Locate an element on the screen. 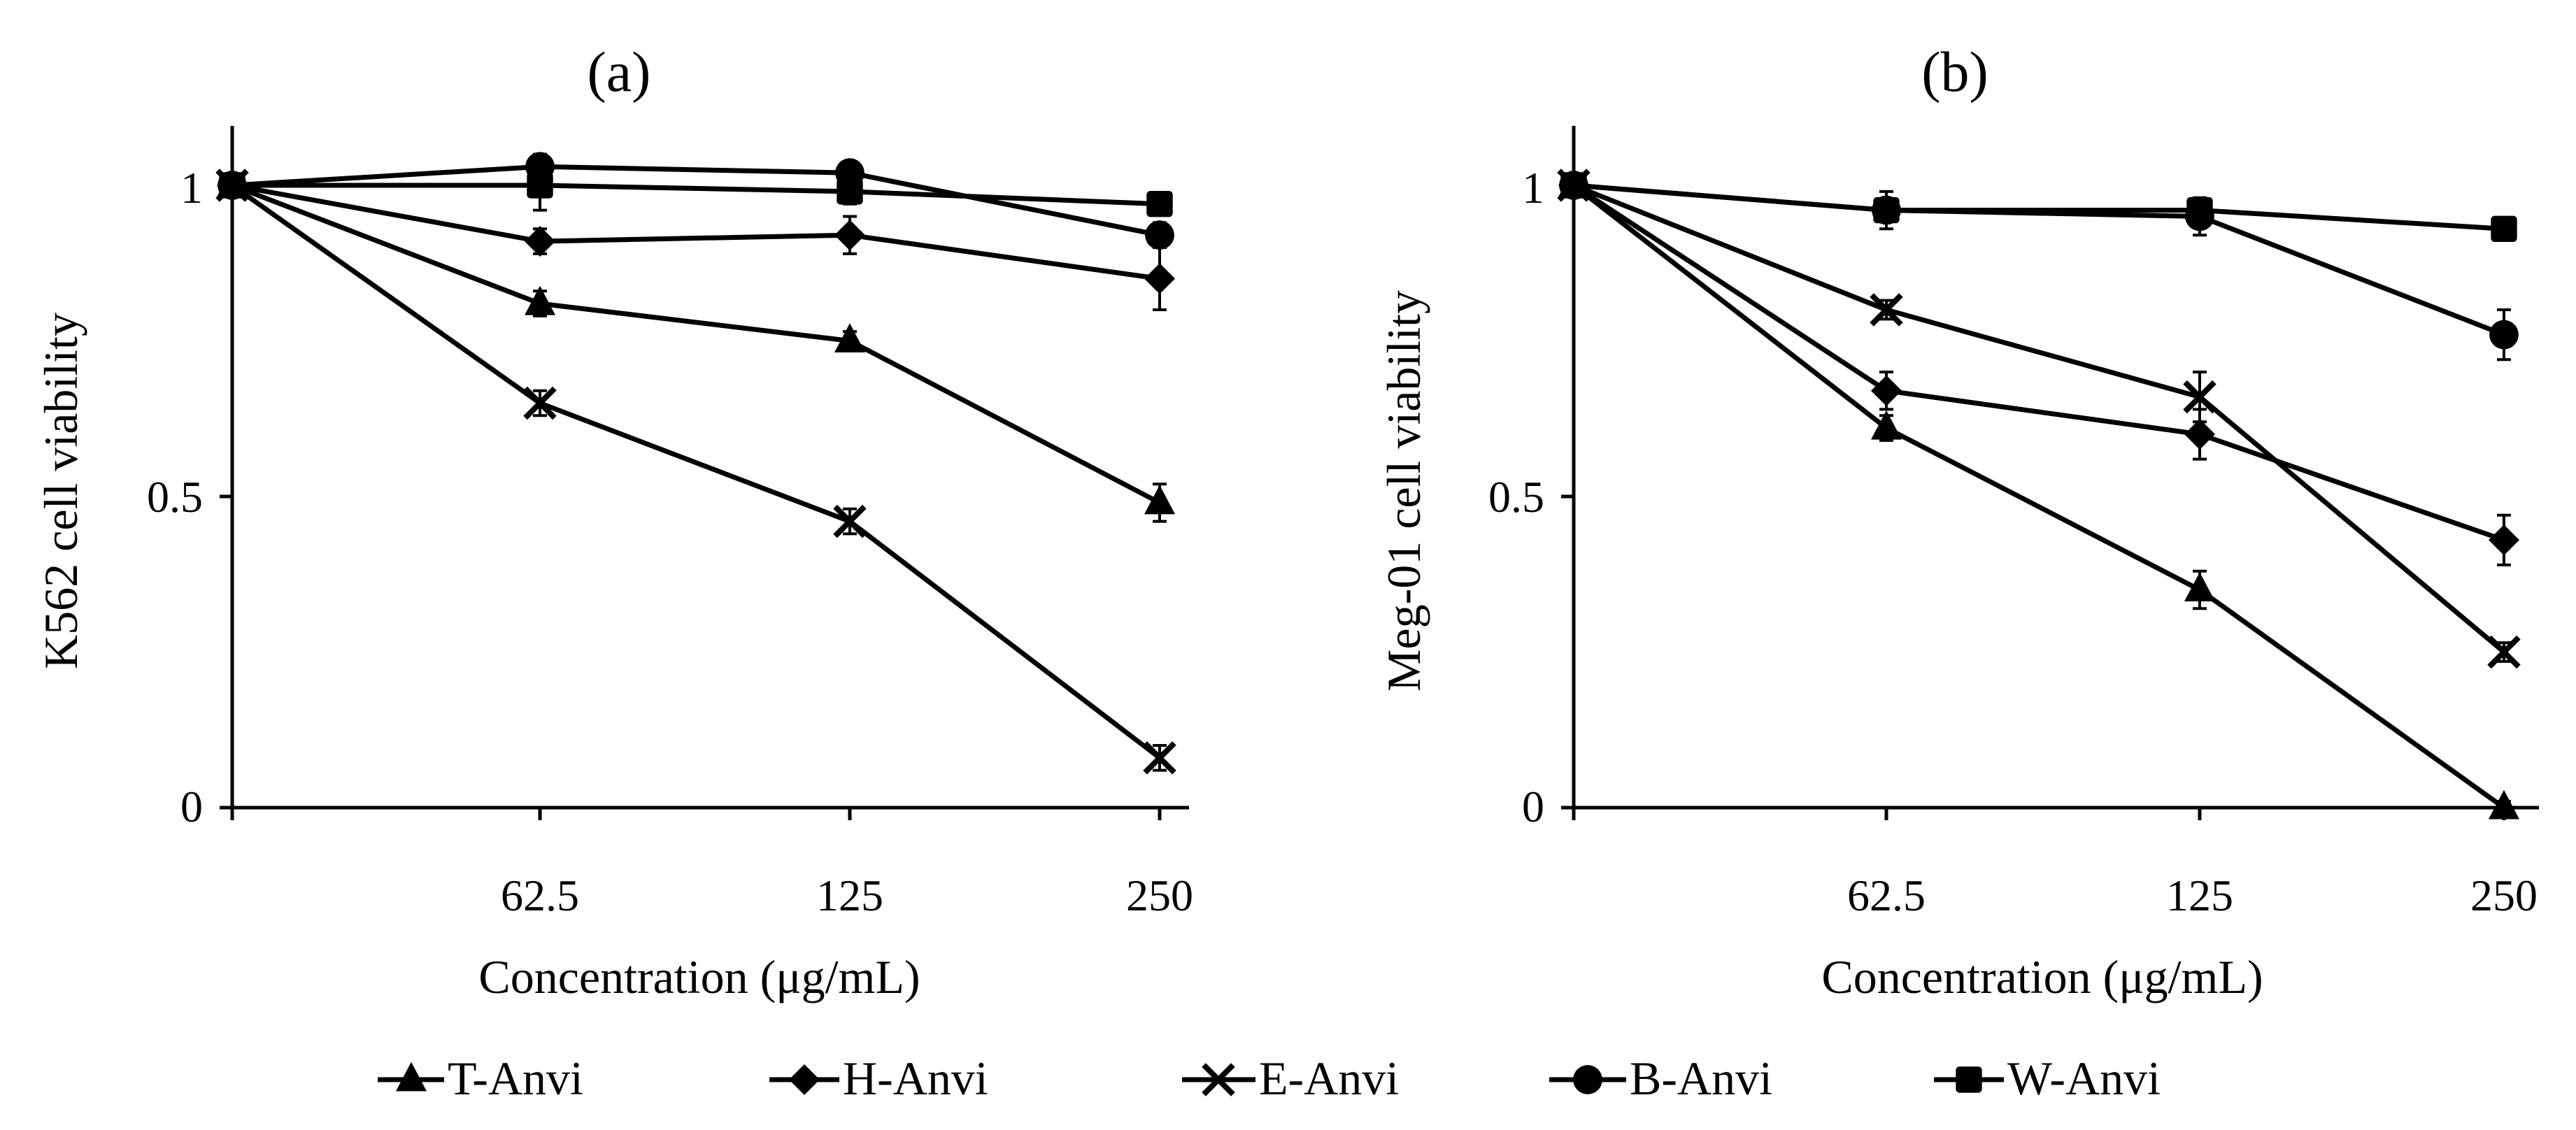 Image resolution: width=2576 pixels, height=1130 pixels. panel-a-ytick-0: 0 is located at coordinates (191, 806).